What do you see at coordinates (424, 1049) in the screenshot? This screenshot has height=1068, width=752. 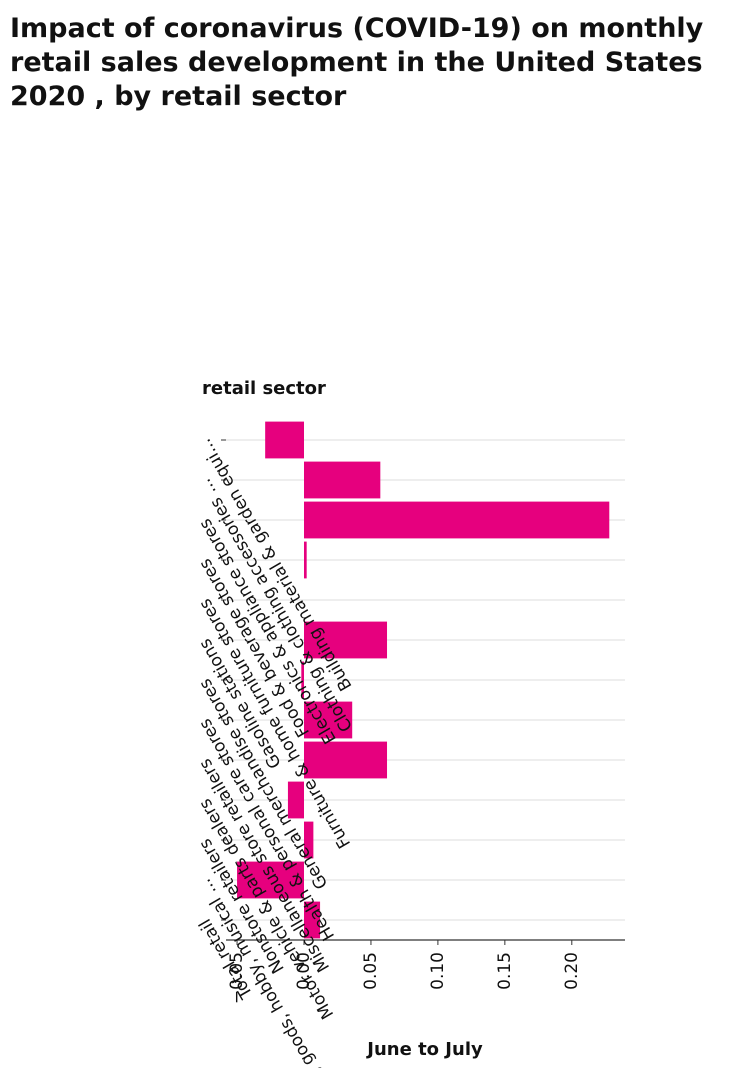 I see `x-axis-title: June to July` at bounding box center [424, 1049].